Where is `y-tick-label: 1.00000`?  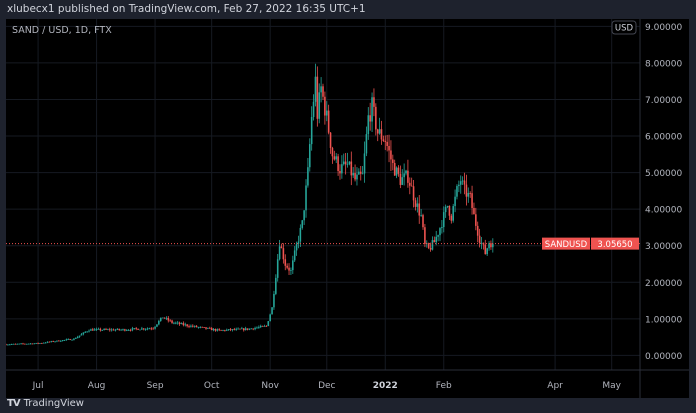 y-tick-label: 1.00000 is located at coordinates (663, 320).